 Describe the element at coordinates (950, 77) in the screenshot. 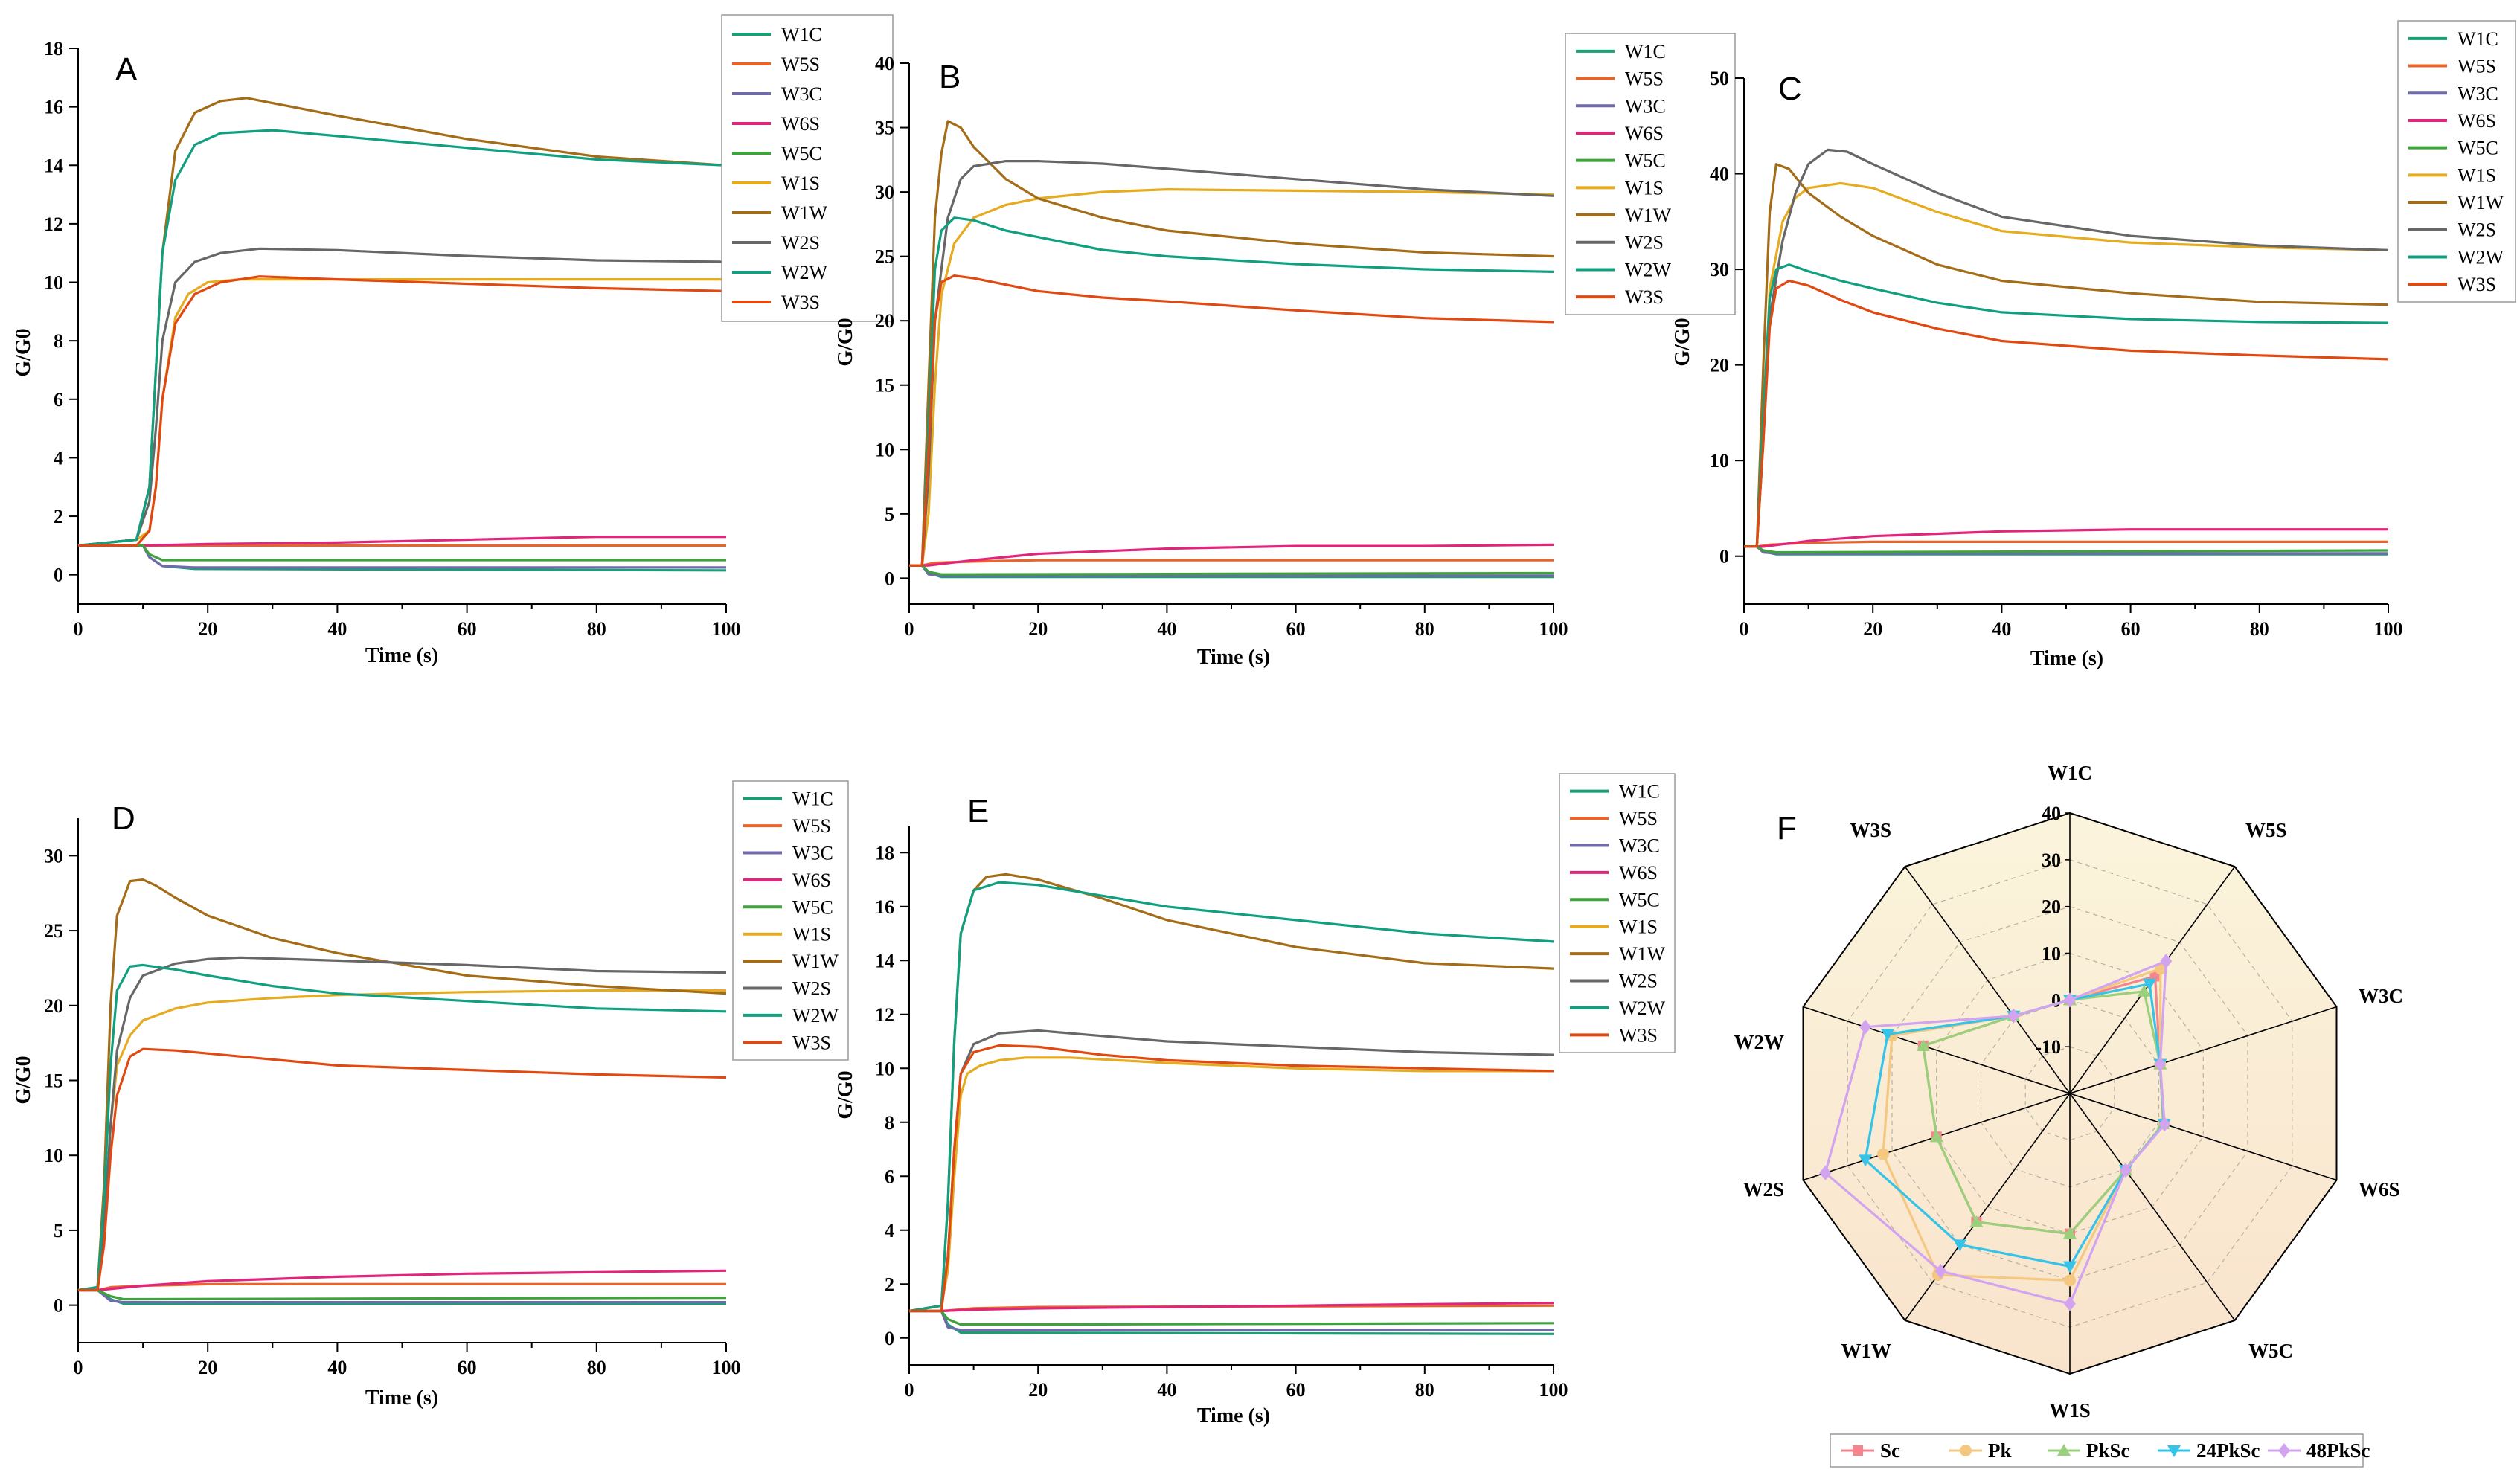

I see `panel-letter: B` at that location.